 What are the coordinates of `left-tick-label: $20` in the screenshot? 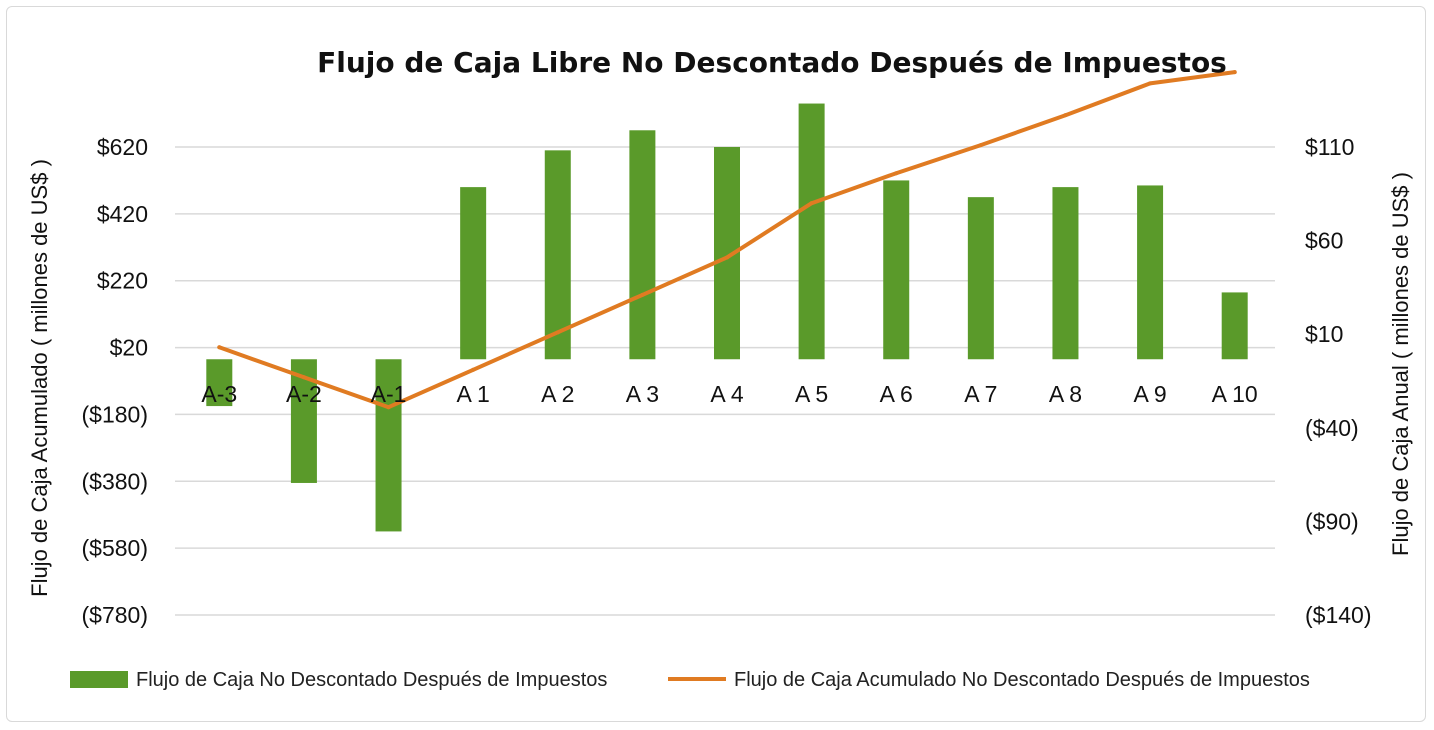 It's located at (129, 348).